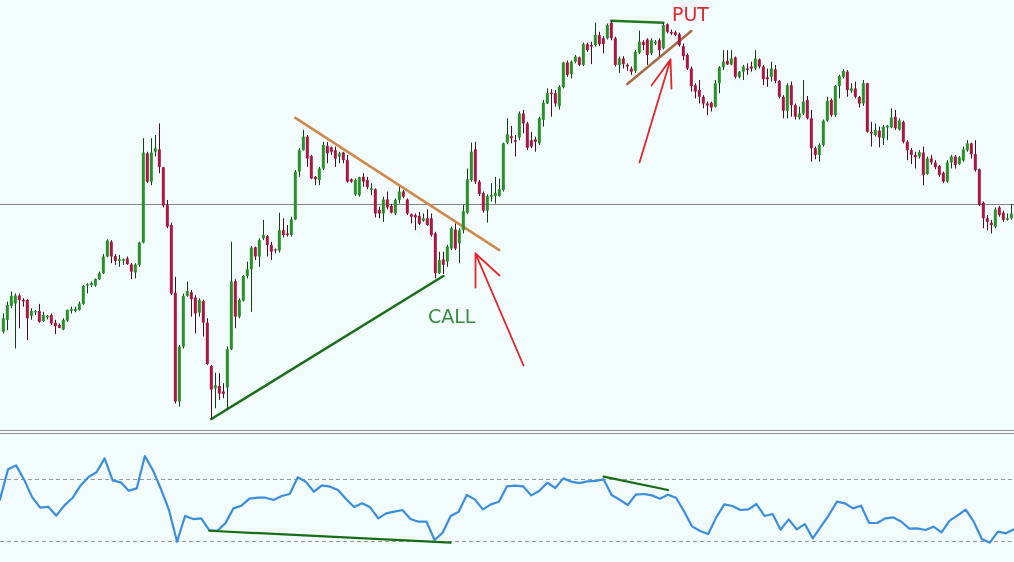  What do you see at coordinates (452, 316) in the screenshot?
I see `annotation: CALL` at bounding box center [452, 316].